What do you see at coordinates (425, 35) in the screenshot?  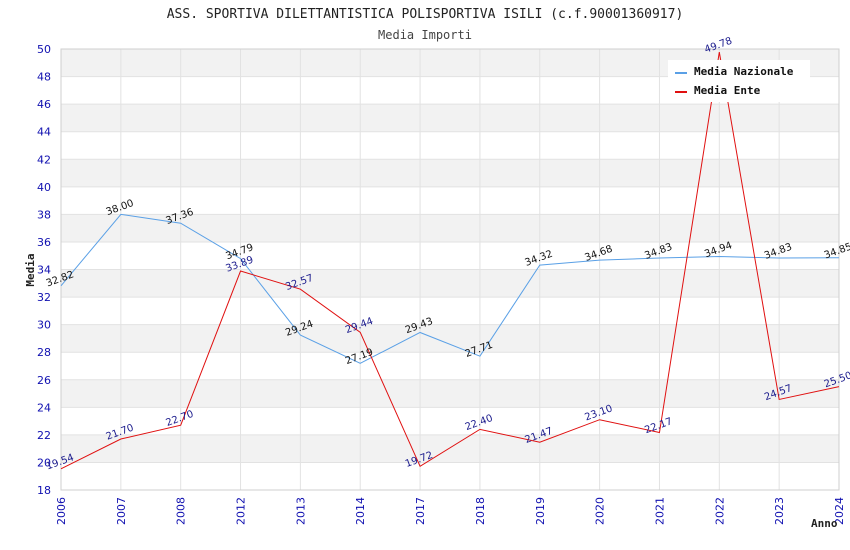 I see `chart-subtitle: Media Importi` at bounding box center [425, 35].